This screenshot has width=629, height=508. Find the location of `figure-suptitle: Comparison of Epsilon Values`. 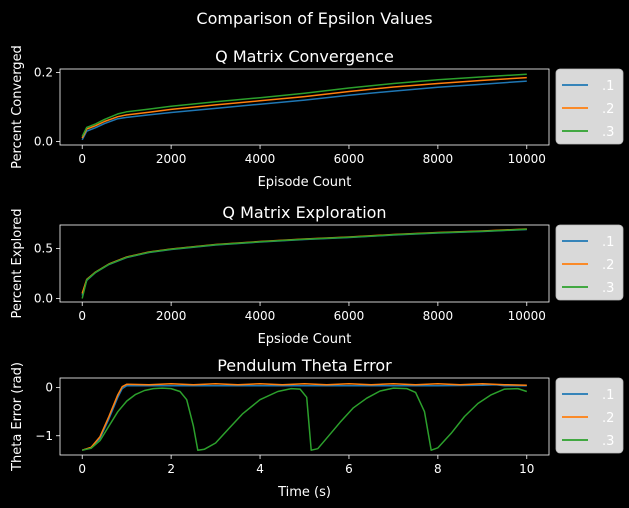

figure-suptitle: Comparison of Epsilon Values is located at coordinates (314, 18).